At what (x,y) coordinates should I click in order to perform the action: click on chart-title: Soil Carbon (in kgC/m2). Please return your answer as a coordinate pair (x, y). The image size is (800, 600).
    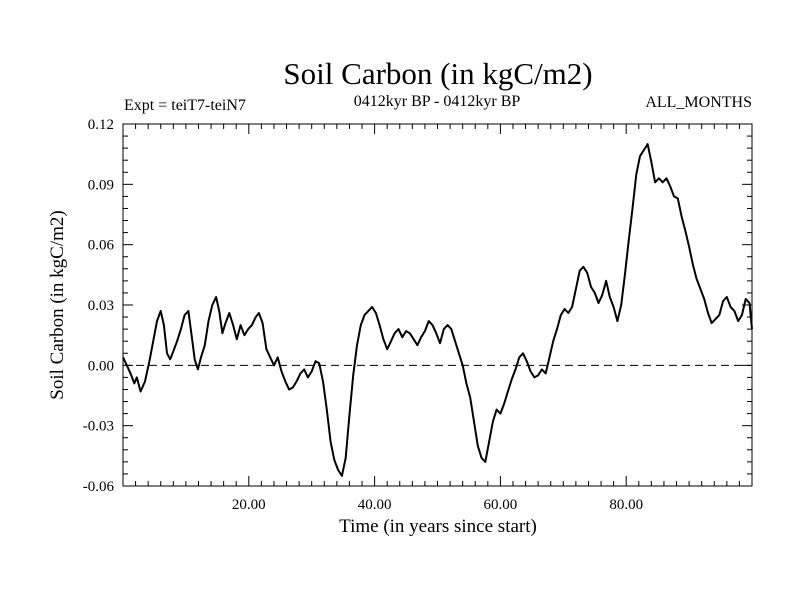
    Looking at the image, I should click on (437, 73).